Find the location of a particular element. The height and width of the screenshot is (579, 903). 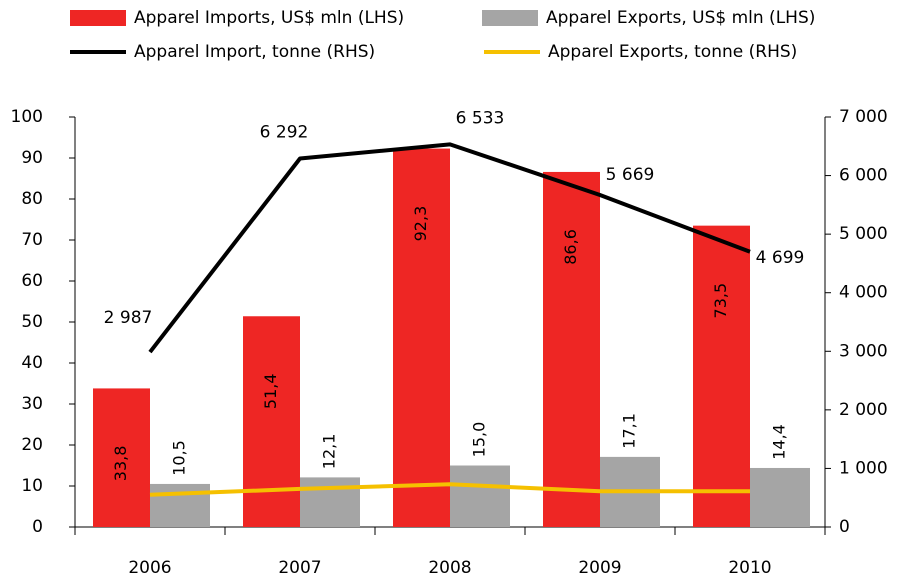

y2-tick-label: 3 000 is located at coordinates (863, 351).